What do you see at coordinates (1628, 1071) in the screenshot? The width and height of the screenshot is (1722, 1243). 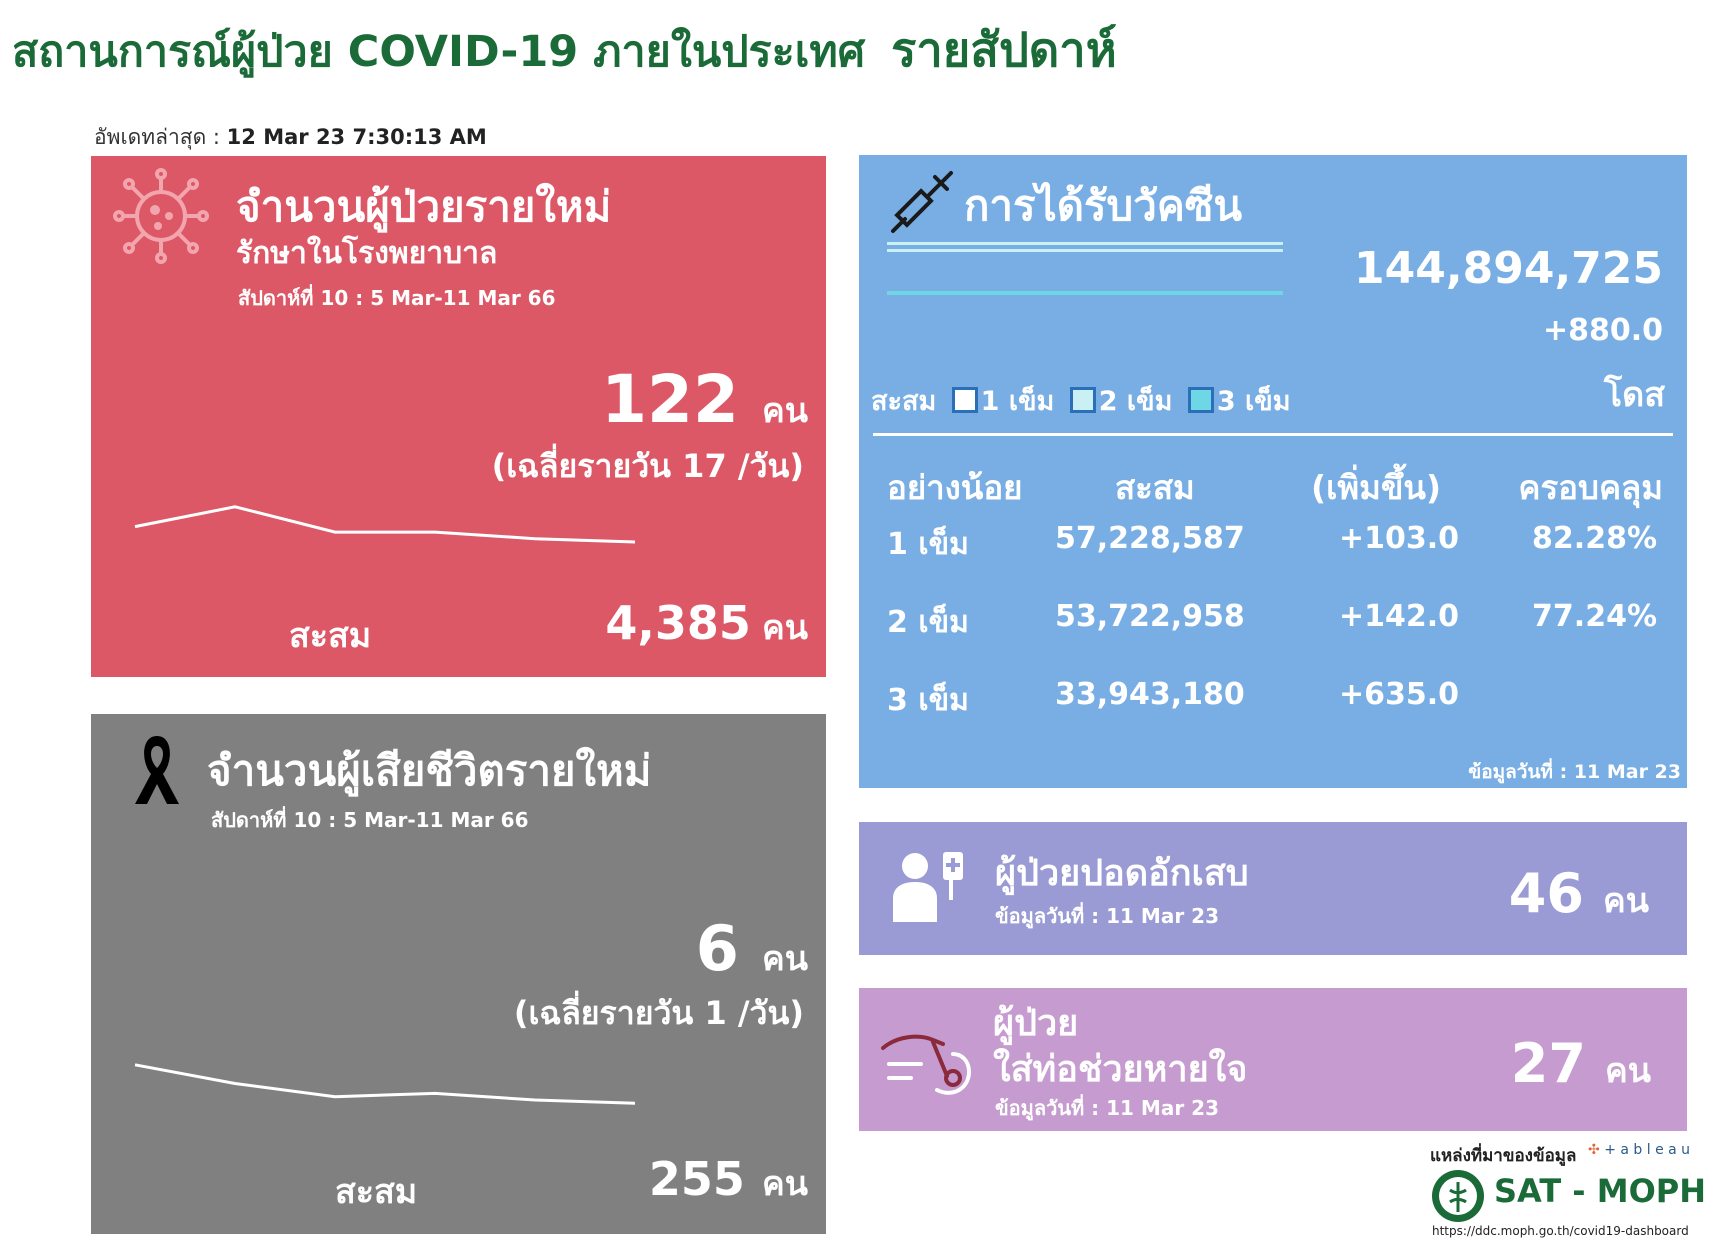 I see `ventilator-unit: คน` at bounding box center [1628, 1071].